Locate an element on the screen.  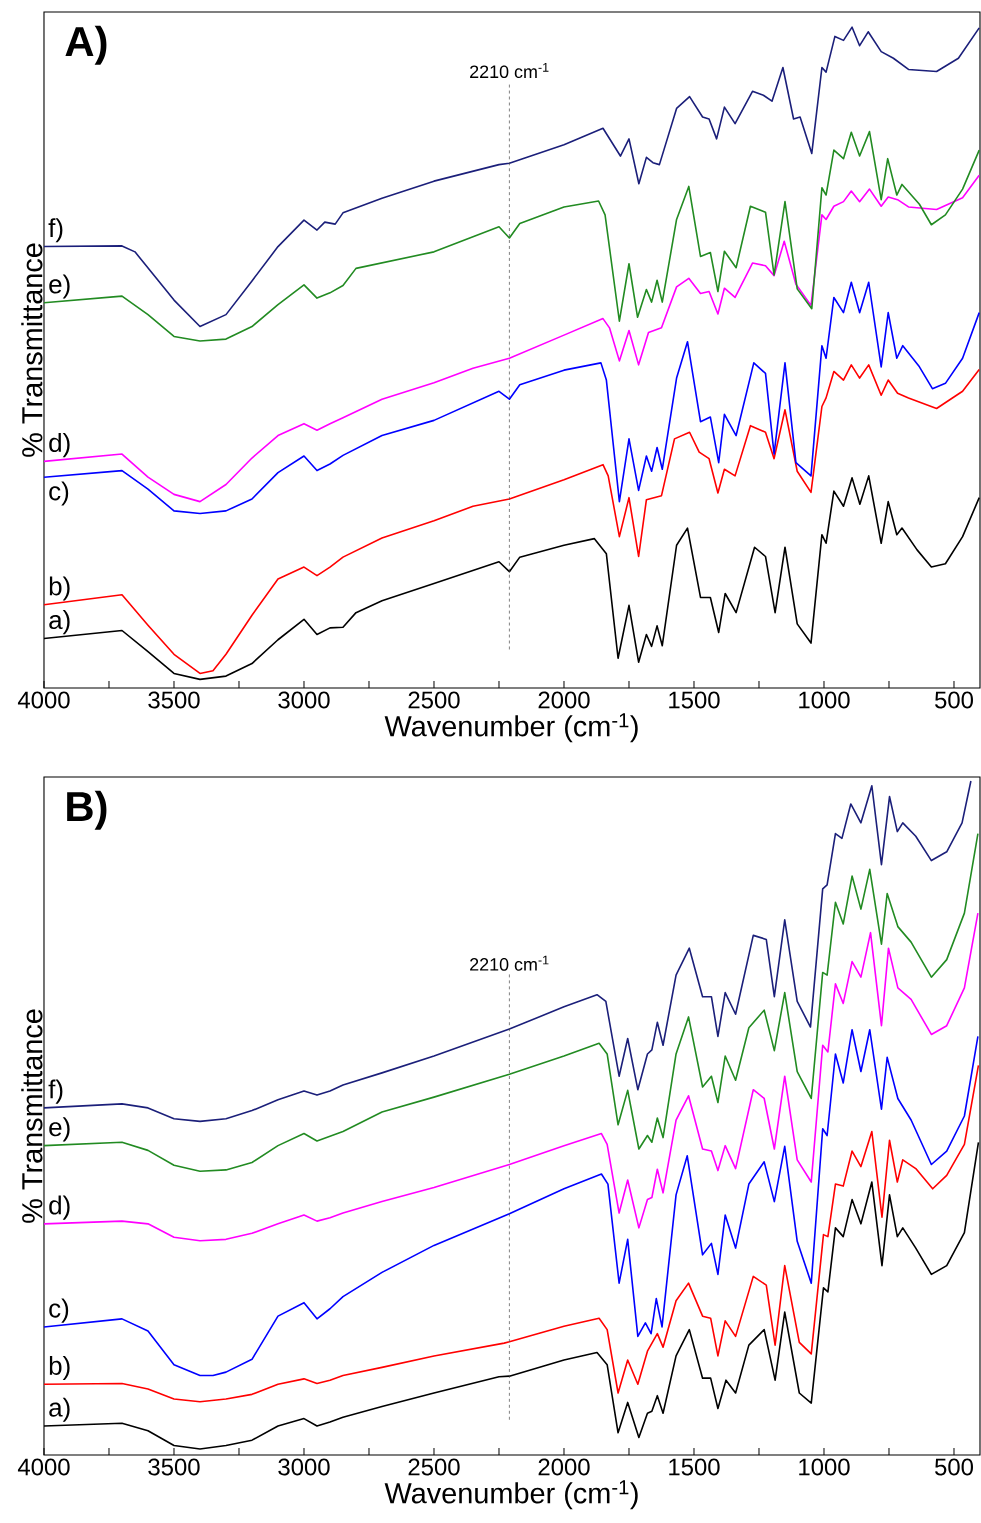
chart-title: A) is located at coordinates (86, 45).